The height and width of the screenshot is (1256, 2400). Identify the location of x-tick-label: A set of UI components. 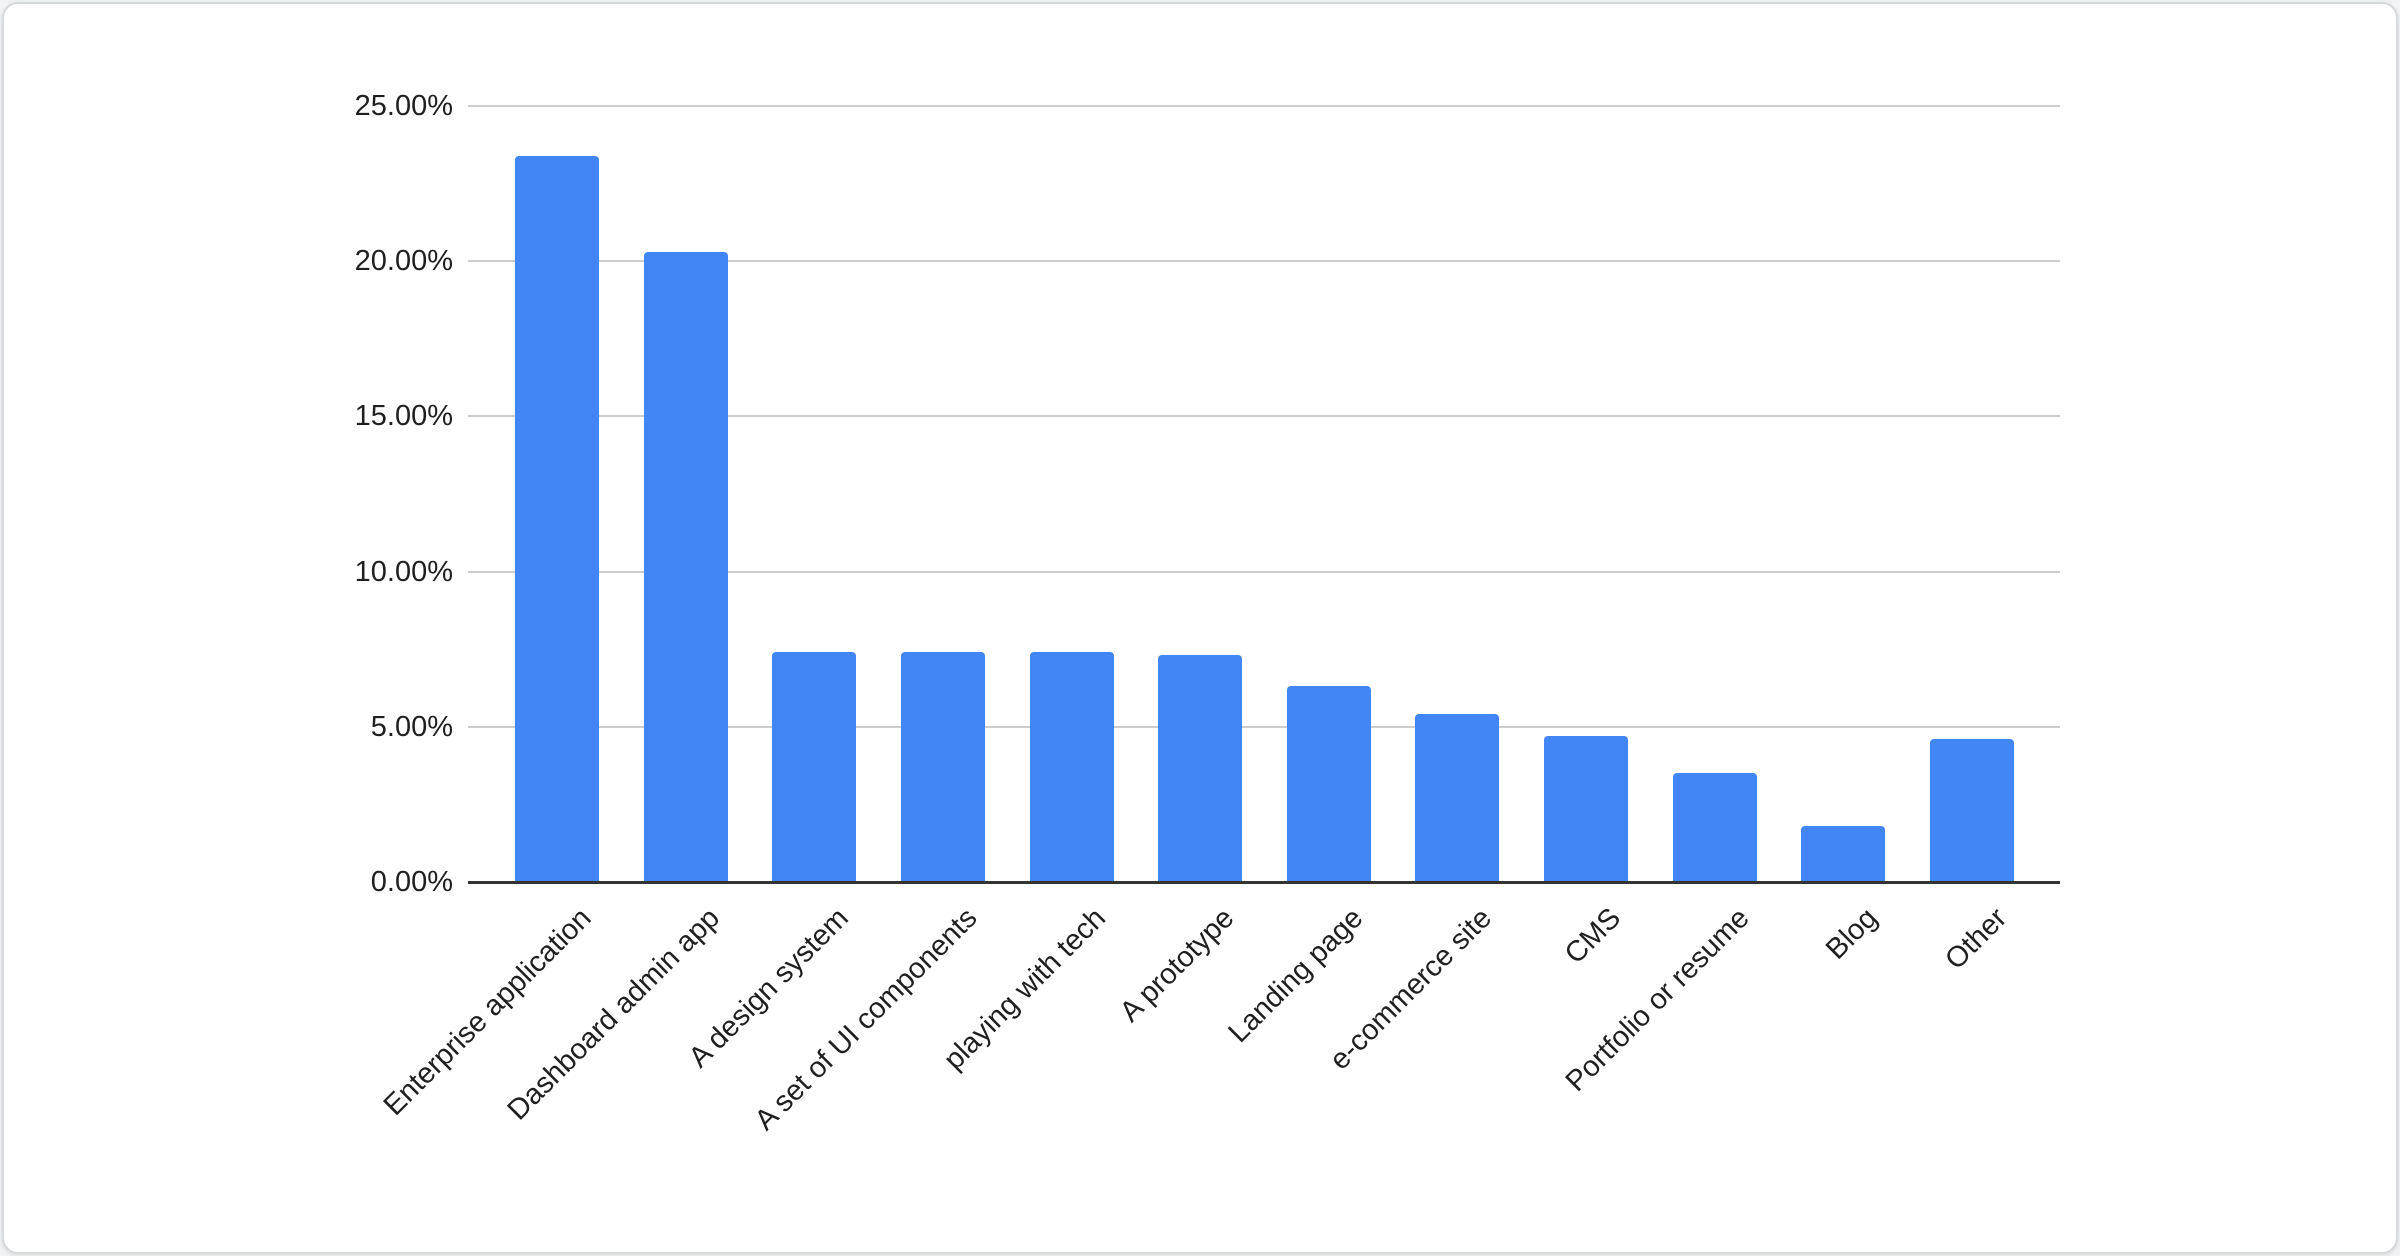
(866, 1019).